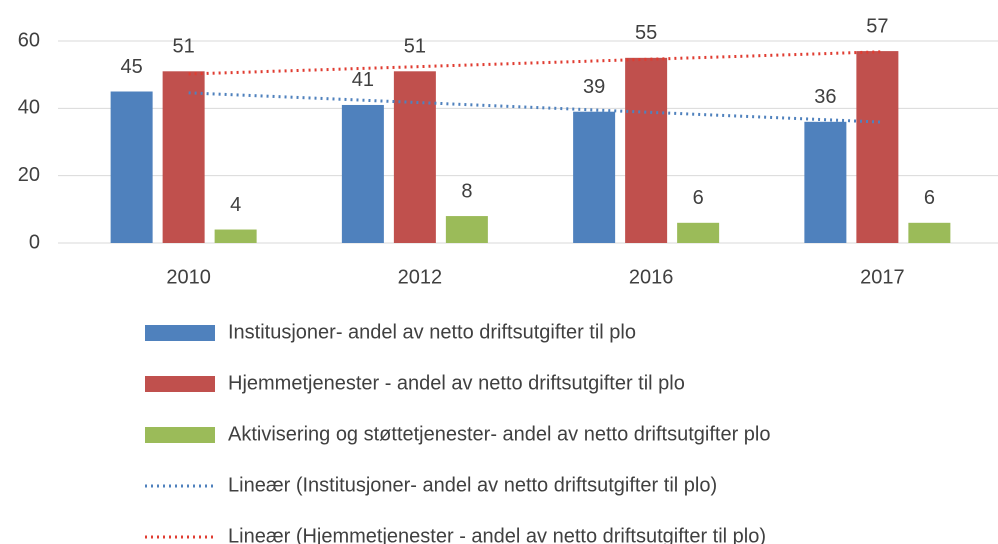 This screenshot has height=544, width=998. Describe the element at coordinates (29, 175) in the screenshot. I see `y-tick-label: 20` at that location.